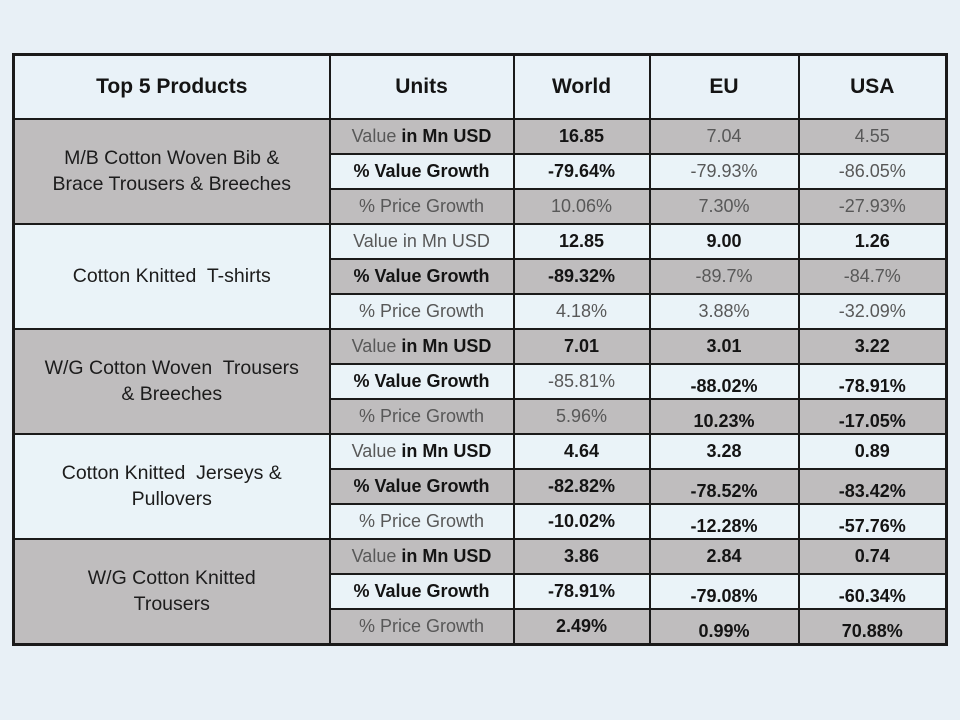 This screenshot has width=960, height=720. I want to click on table-row: % Value Growth -78.91% -79.08% -60.34%, so click(481, 591).